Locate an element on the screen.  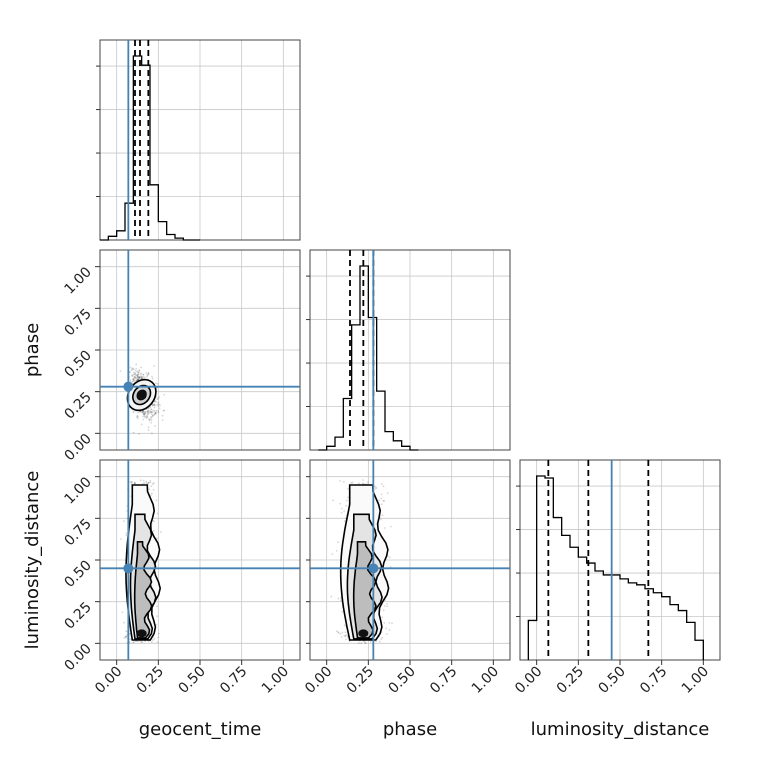
ylabel-luminosity-distance: luminosity_distance is located at coordinates (32, 560).